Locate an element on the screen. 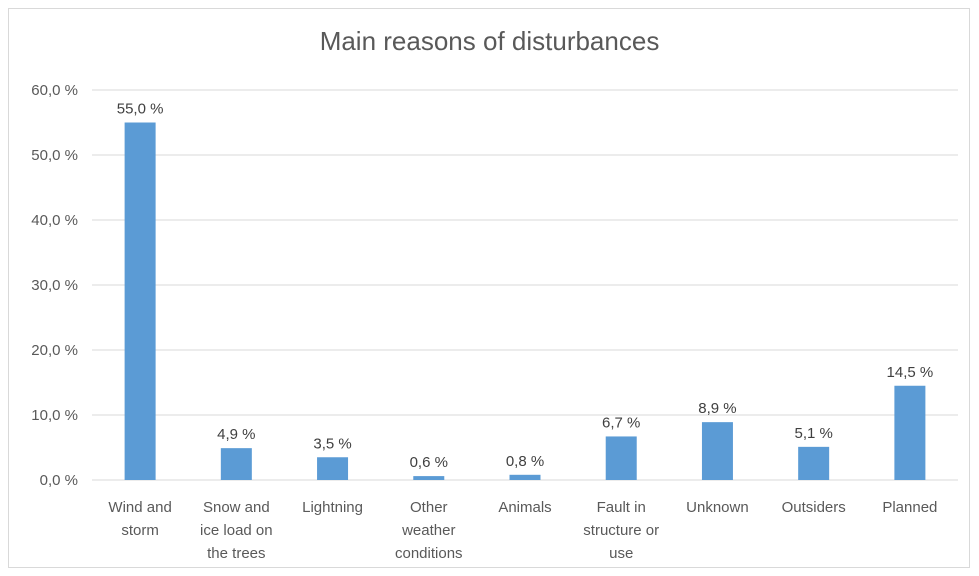 Image resolution: width=979 pixels, height=576 pixels. data-label: 3,5 % is located at coordinates (332, 443).